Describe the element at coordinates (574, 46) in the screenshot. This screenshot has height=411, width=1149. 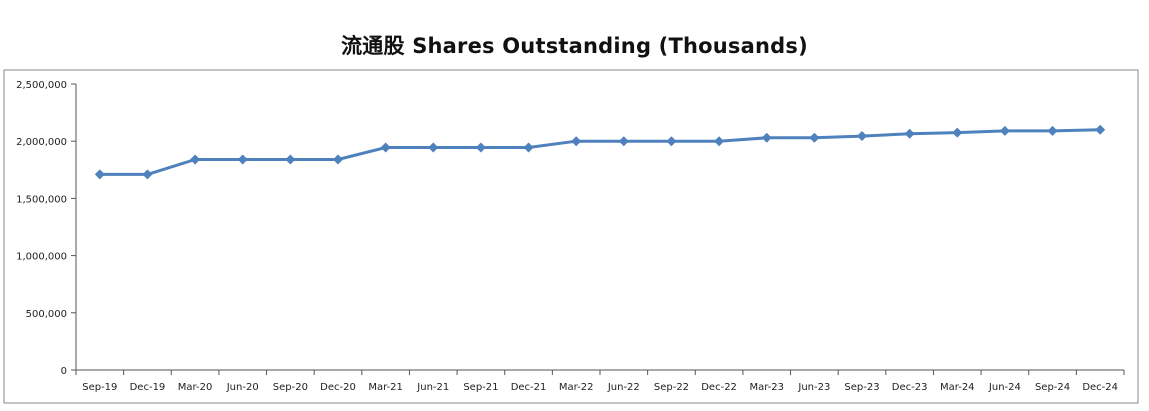
I see `chart-title: 流通股 Shares Outstanding (Thousands)` at that location.